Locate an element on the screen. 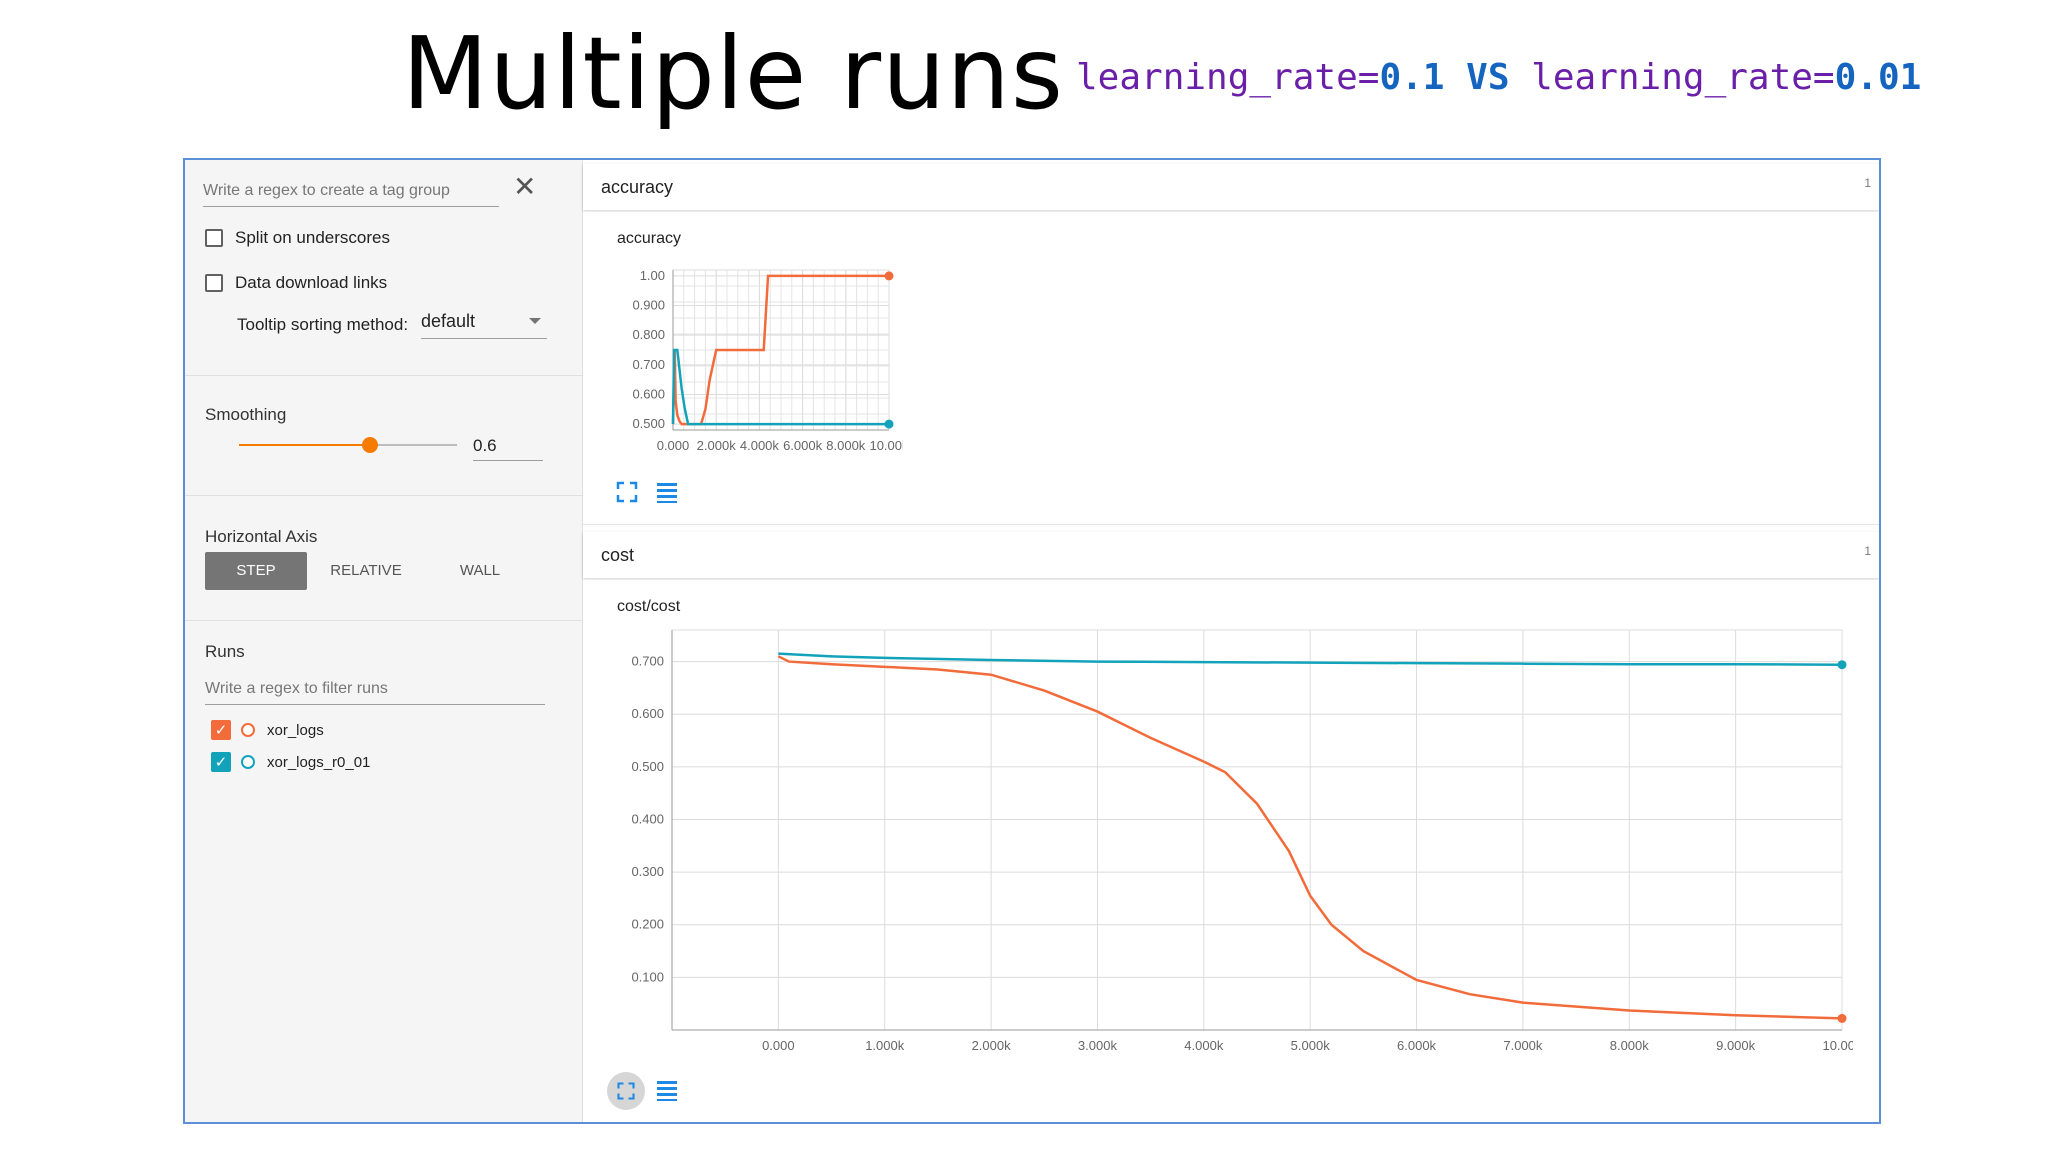  run-checkbox-xor-logs: ✓ is located at coordinates (221, 730).